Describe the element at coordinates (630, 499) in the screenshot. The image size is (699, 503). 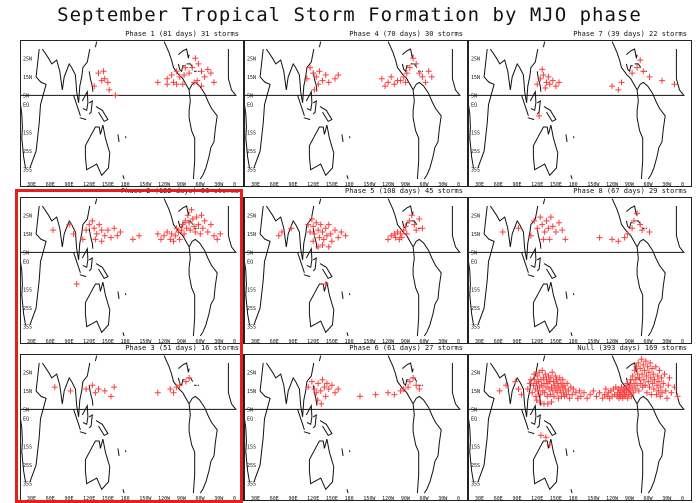
I see `lon-tick-label: 90W` at that location.